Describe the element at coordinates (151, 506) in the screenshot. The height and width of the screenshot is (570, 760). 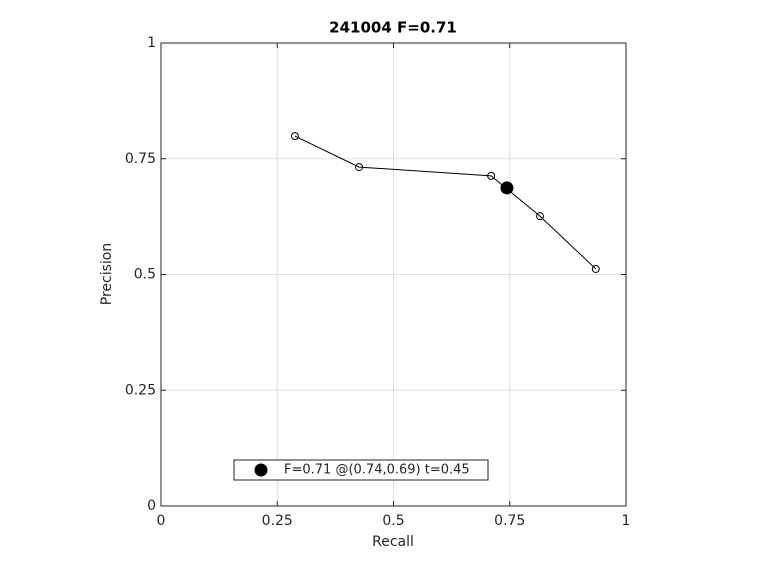
I see `y-tick-label: 0` at that location.